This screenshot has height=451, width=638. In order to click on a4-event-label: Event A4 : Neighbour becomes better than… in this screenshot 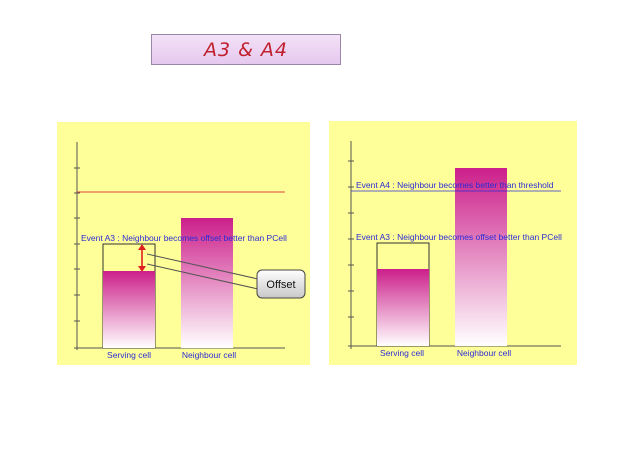, I will do `click(455, 185)`.